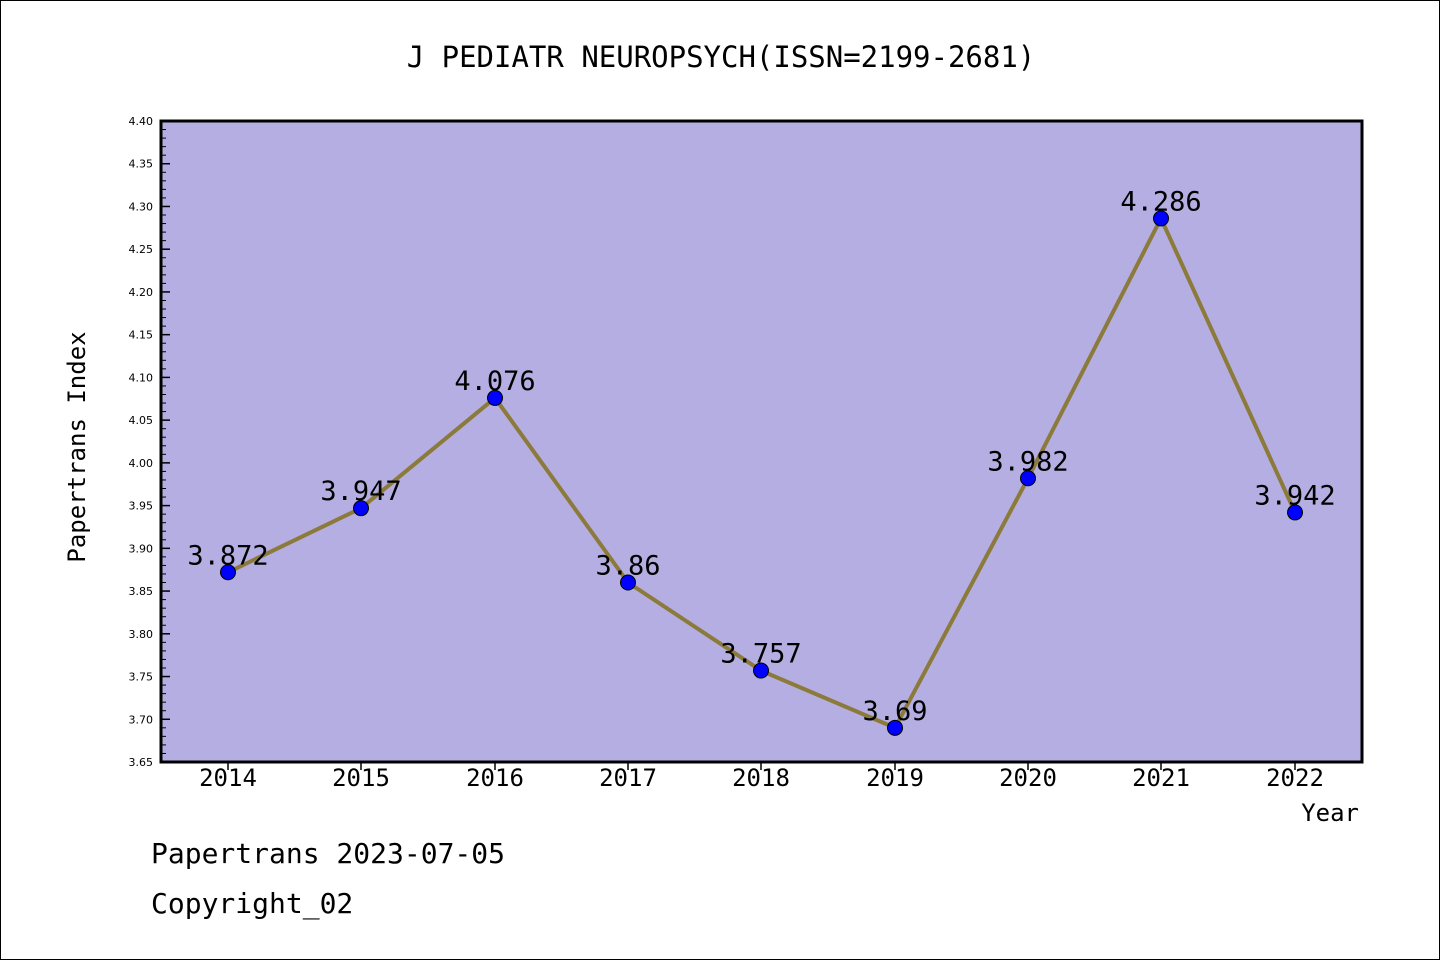  What do you see at coordinates (141, 762) in the screenshot?
I see `y-tick-label: 3.65` at bounding box center [141, 762].